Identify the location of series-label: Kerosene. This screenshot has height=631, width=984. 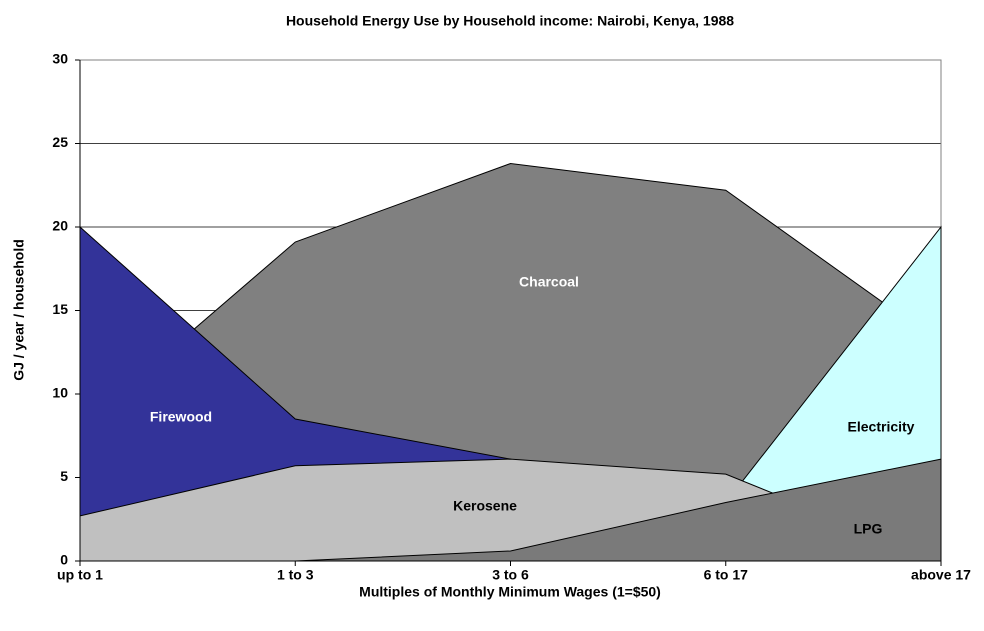
(485, 506).